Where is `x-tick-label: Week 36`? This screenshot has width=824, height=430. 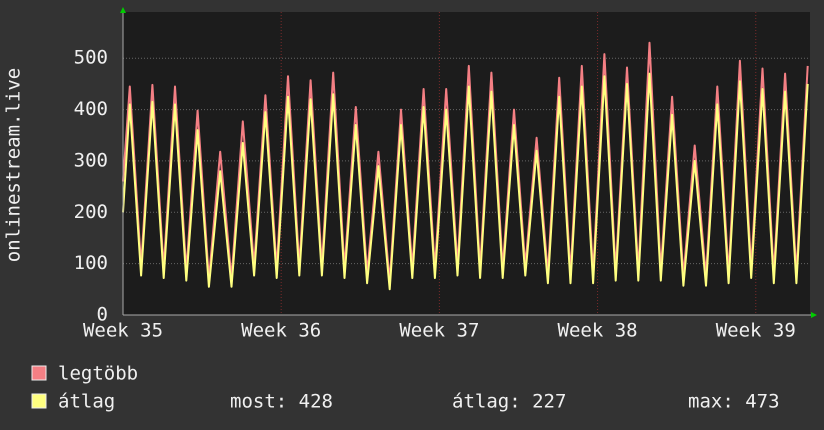
x-tick-label: Week 36 is located at coordinates (281, 331).